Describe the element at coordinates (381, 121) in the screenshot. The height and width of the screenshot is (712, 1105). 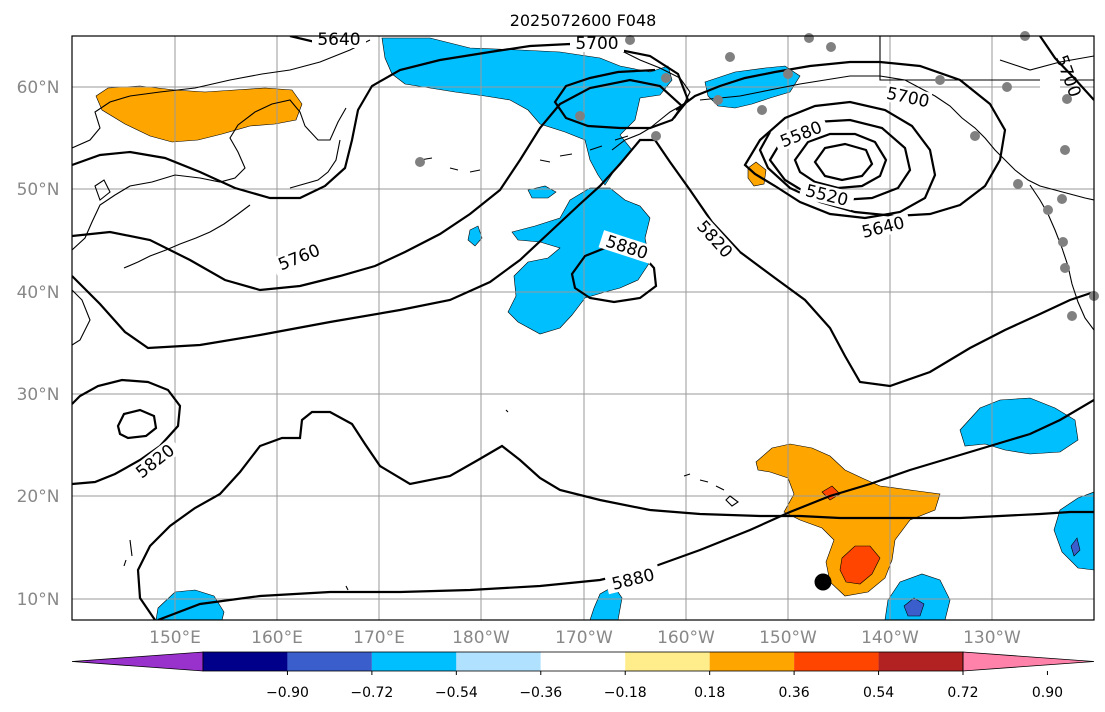
I see `contour-5700-main` at that location.